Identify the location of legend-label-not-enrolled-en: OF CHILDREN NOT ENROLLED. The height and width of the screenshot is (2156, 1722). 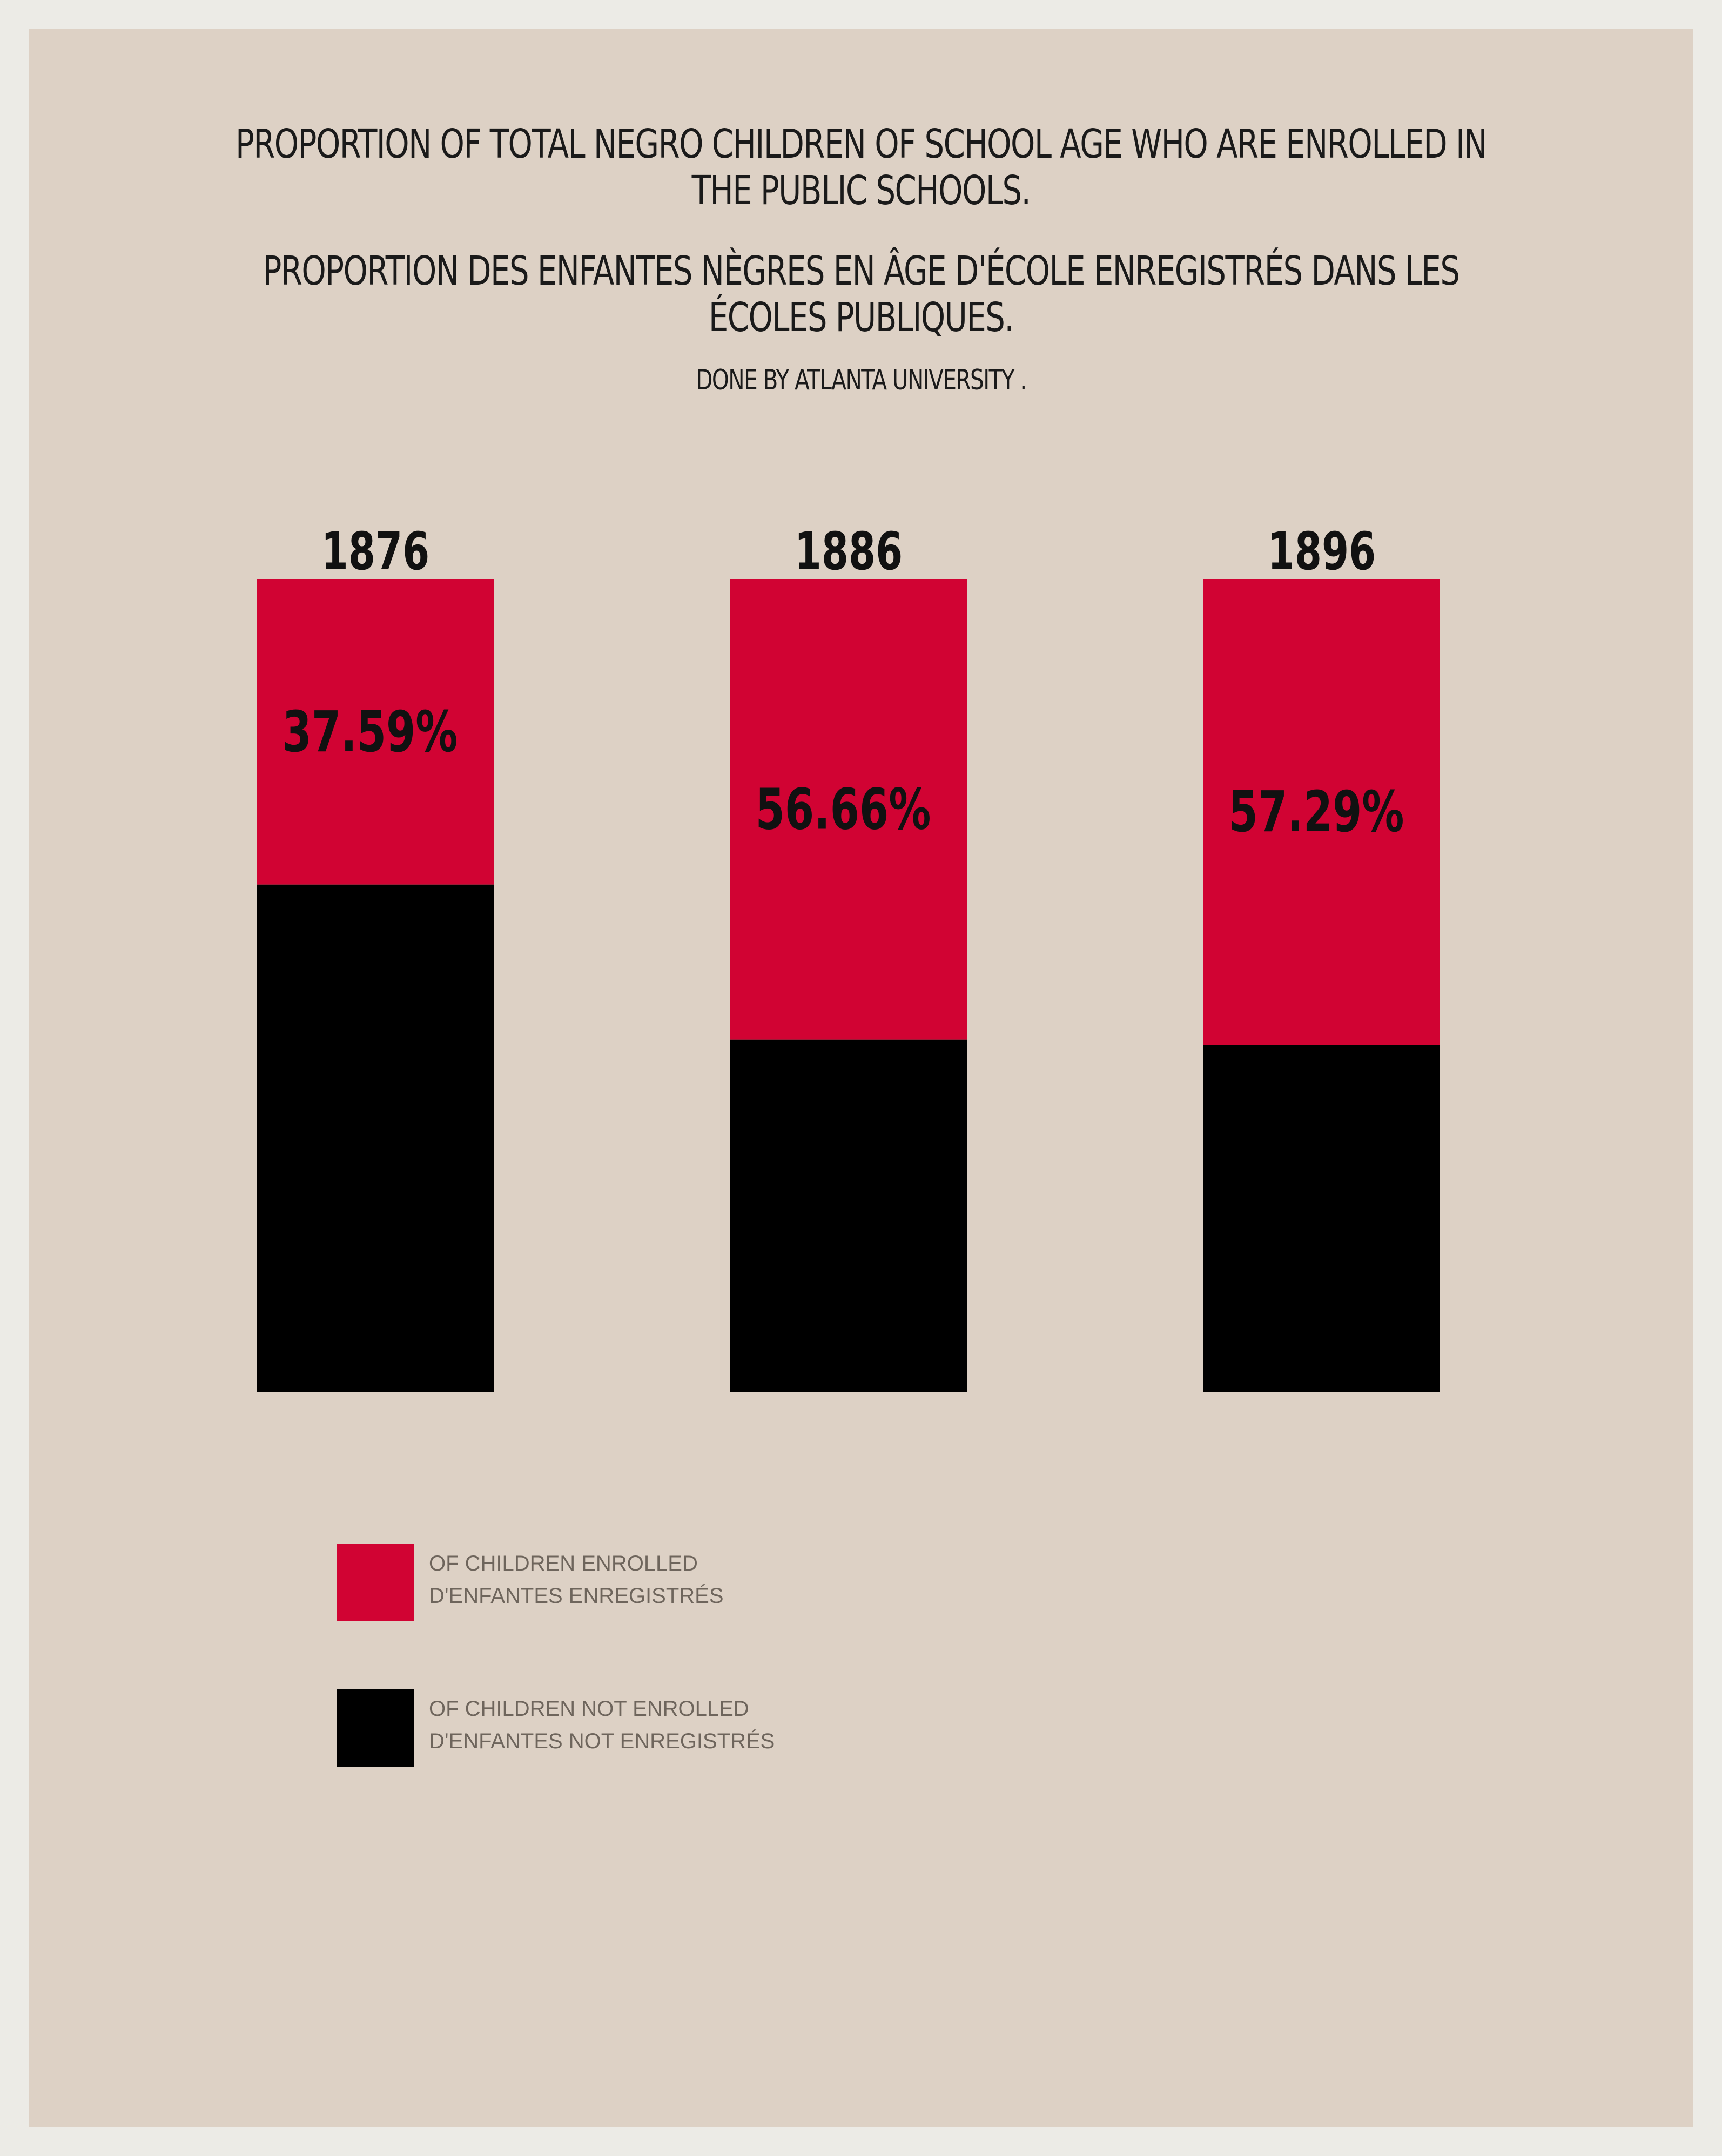
(589, 1709).